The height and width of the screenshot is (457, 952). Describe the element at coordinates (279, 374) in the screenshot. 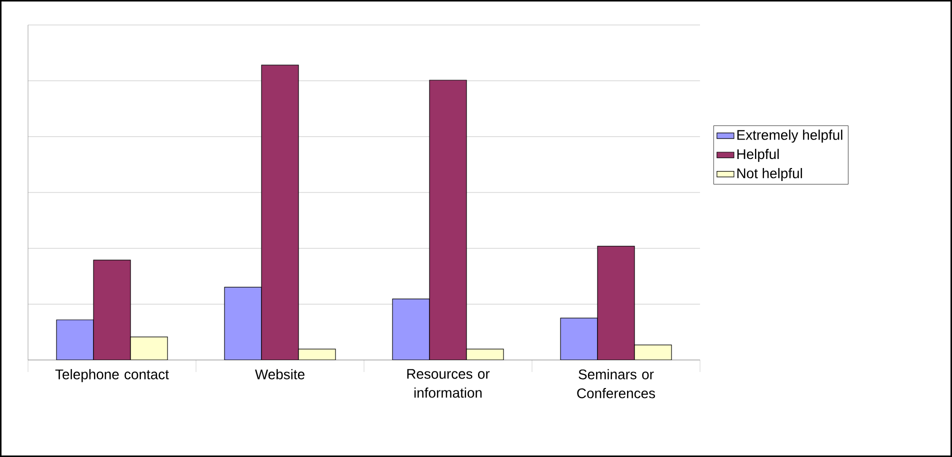

I see `x-tick-label: Website` at that location.